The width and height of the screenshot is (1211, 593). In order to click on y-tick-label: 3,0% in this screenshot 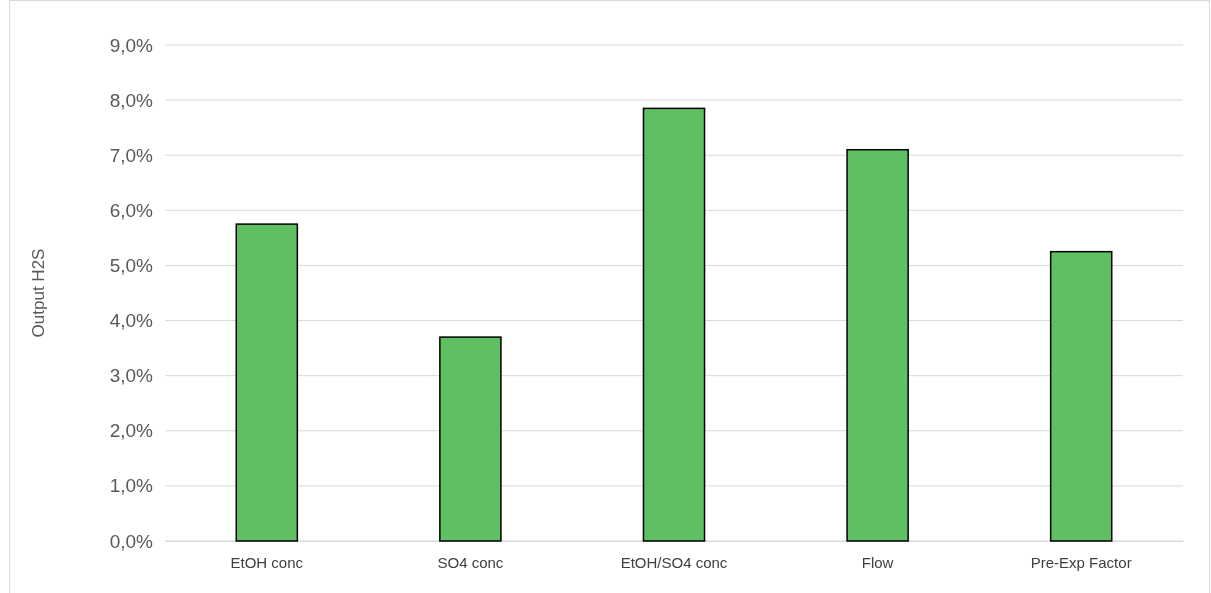, I will do `click(131, 376)`.